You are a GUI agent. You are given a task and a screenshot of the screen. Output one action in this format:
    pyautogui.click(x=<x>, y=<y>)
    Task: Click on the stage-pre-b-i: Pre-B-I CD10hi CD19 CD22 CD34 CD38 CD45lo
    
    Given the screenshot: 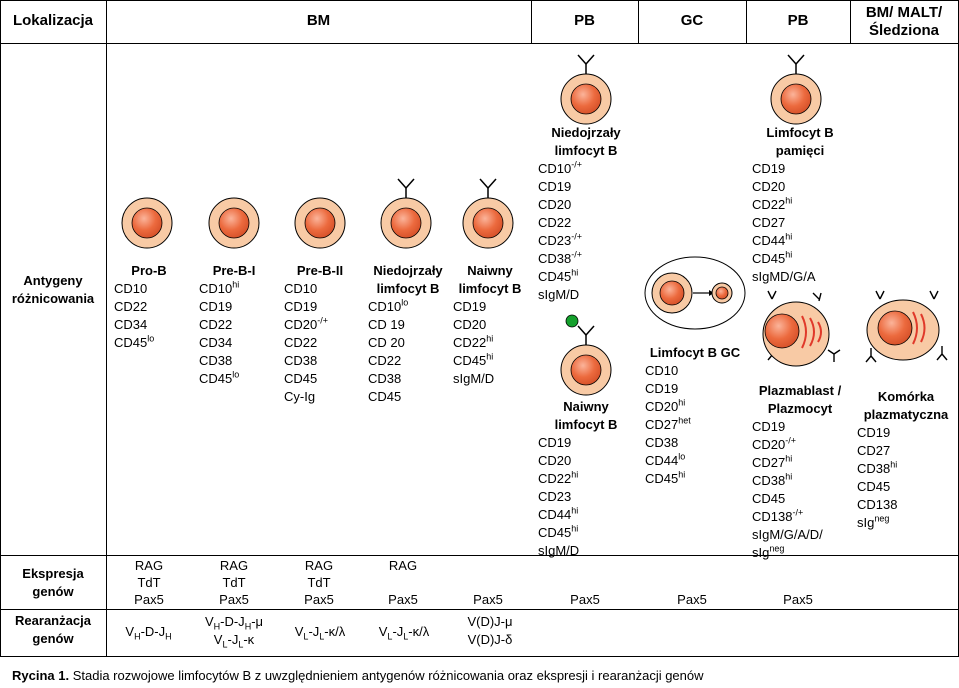 What is the action you would take?
    pyautogui.click(x=234, y=325)
    